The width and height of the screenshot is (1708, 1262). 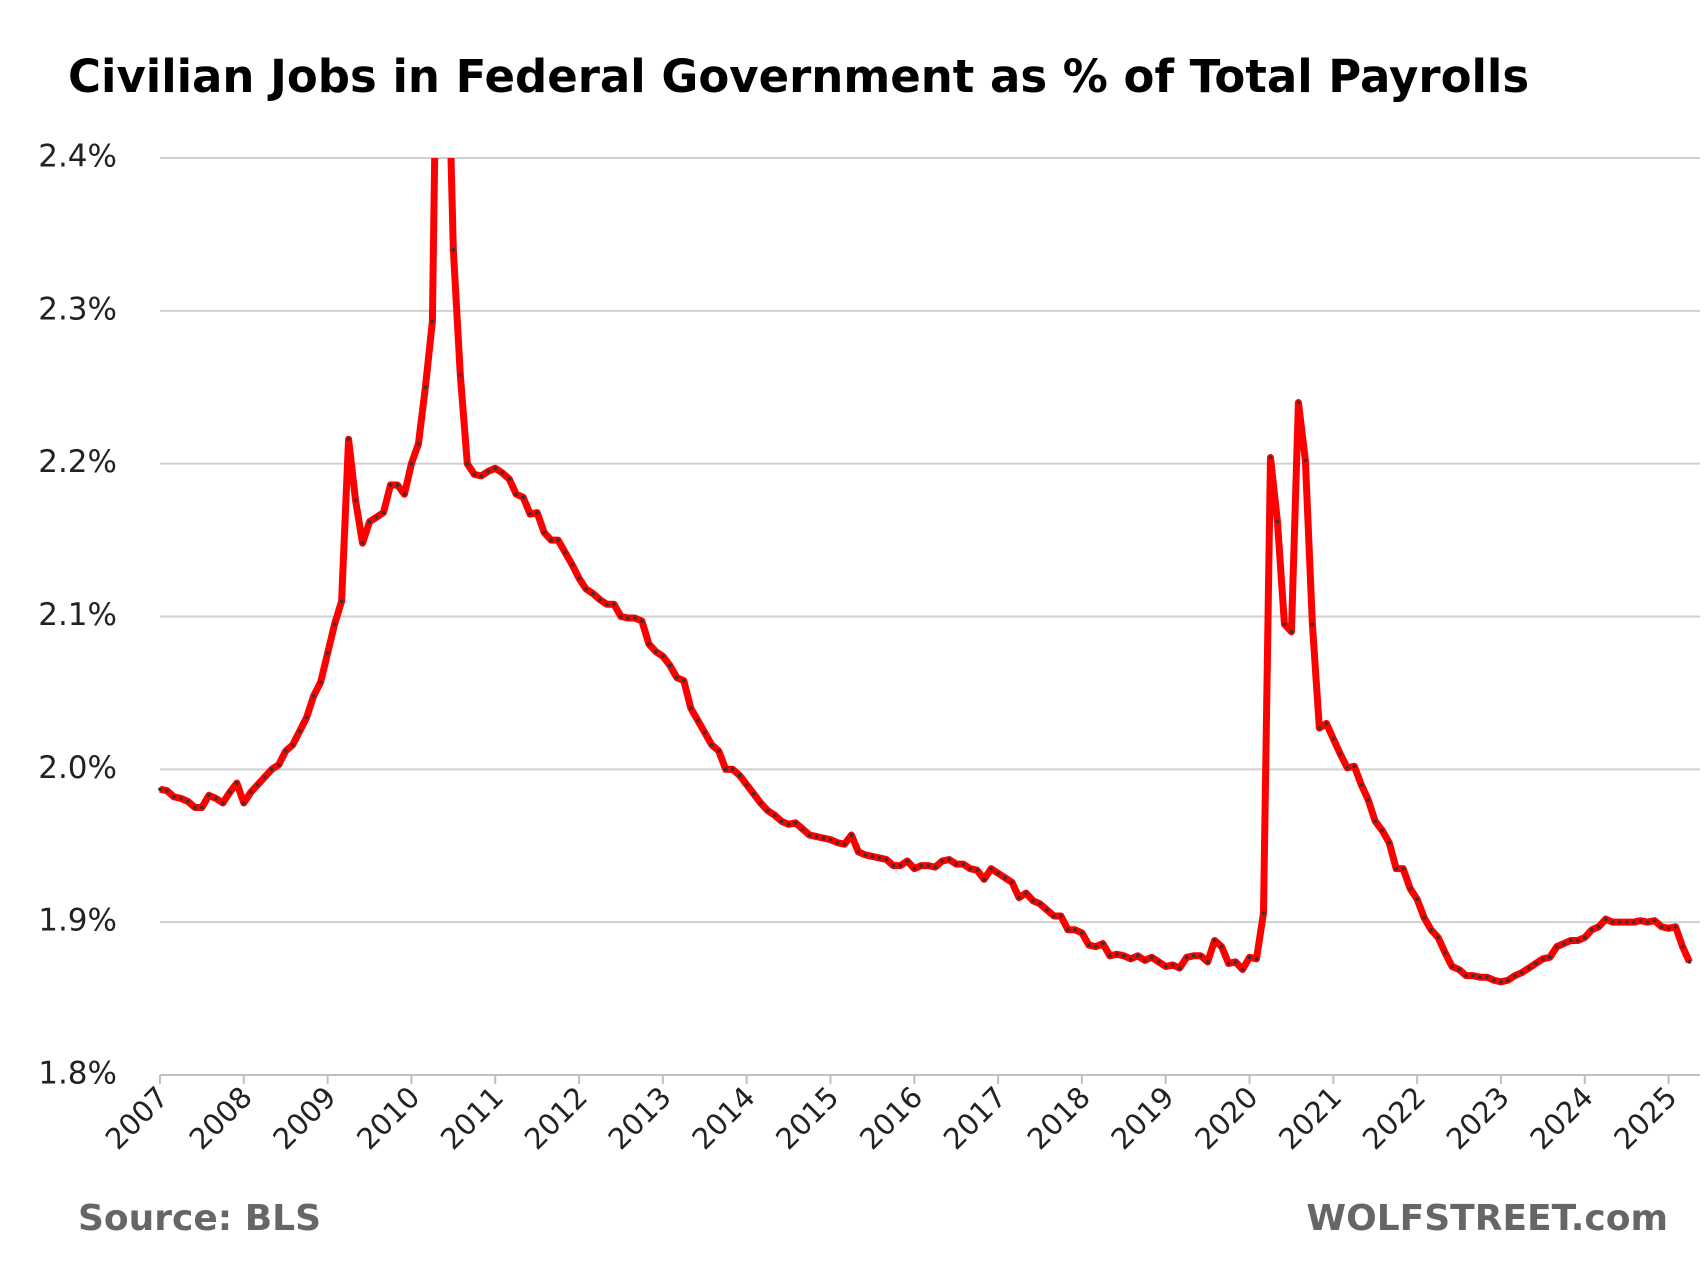 What do you see at coordinates (975, 1118) in the screenshot?
I see `x-tick-label: 2017` at bounding box center [975, 1118].